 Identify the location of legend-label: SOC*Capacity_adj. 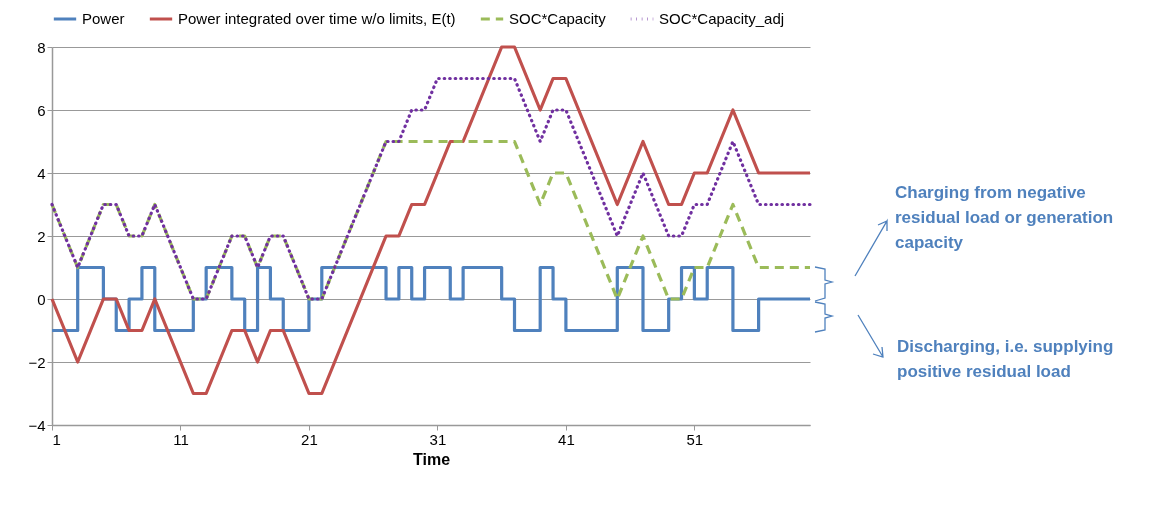
(722, 18).